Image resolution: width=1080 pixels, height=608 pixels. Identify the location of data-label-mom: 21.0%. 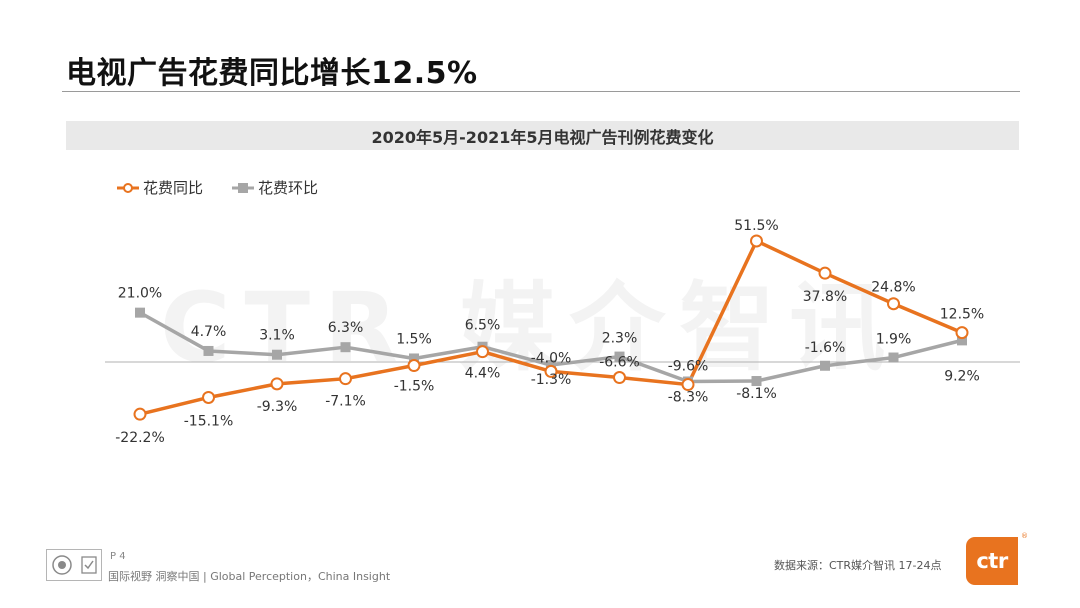
(140, 294).